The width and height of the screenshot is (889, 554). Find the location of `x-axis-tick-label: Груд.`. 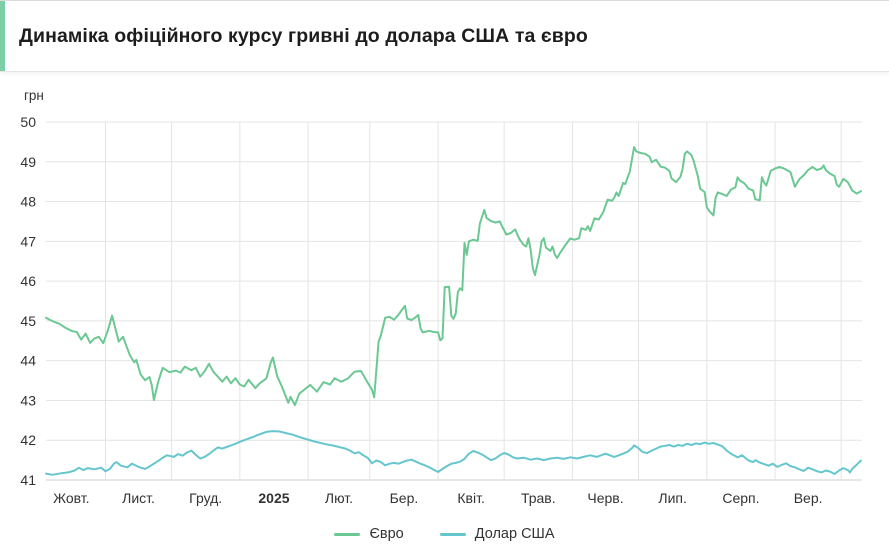

x-axis-tick-label: Груд. is located at coordinates (205, 498).